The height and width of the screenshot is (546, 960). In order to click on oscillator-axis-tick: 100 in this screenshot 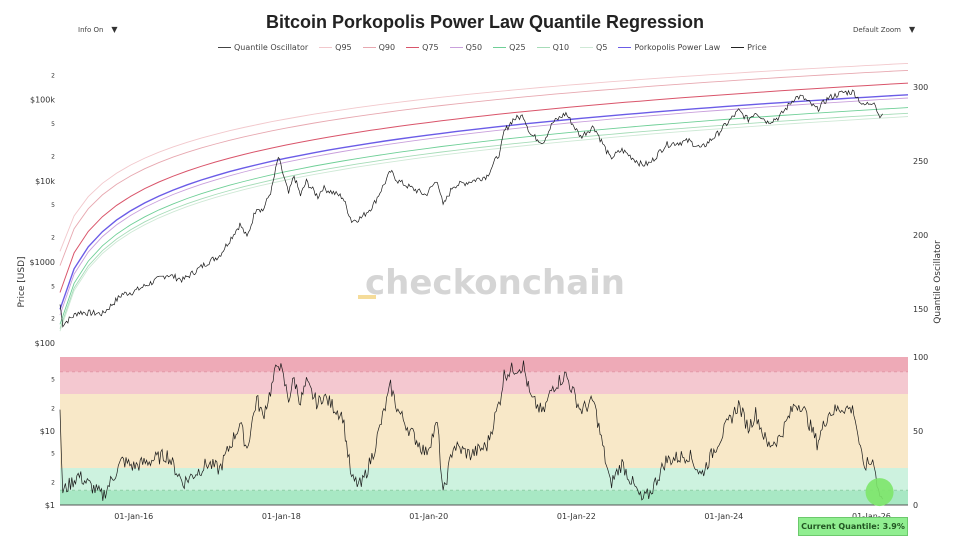, I will do `click(920, 357)`.